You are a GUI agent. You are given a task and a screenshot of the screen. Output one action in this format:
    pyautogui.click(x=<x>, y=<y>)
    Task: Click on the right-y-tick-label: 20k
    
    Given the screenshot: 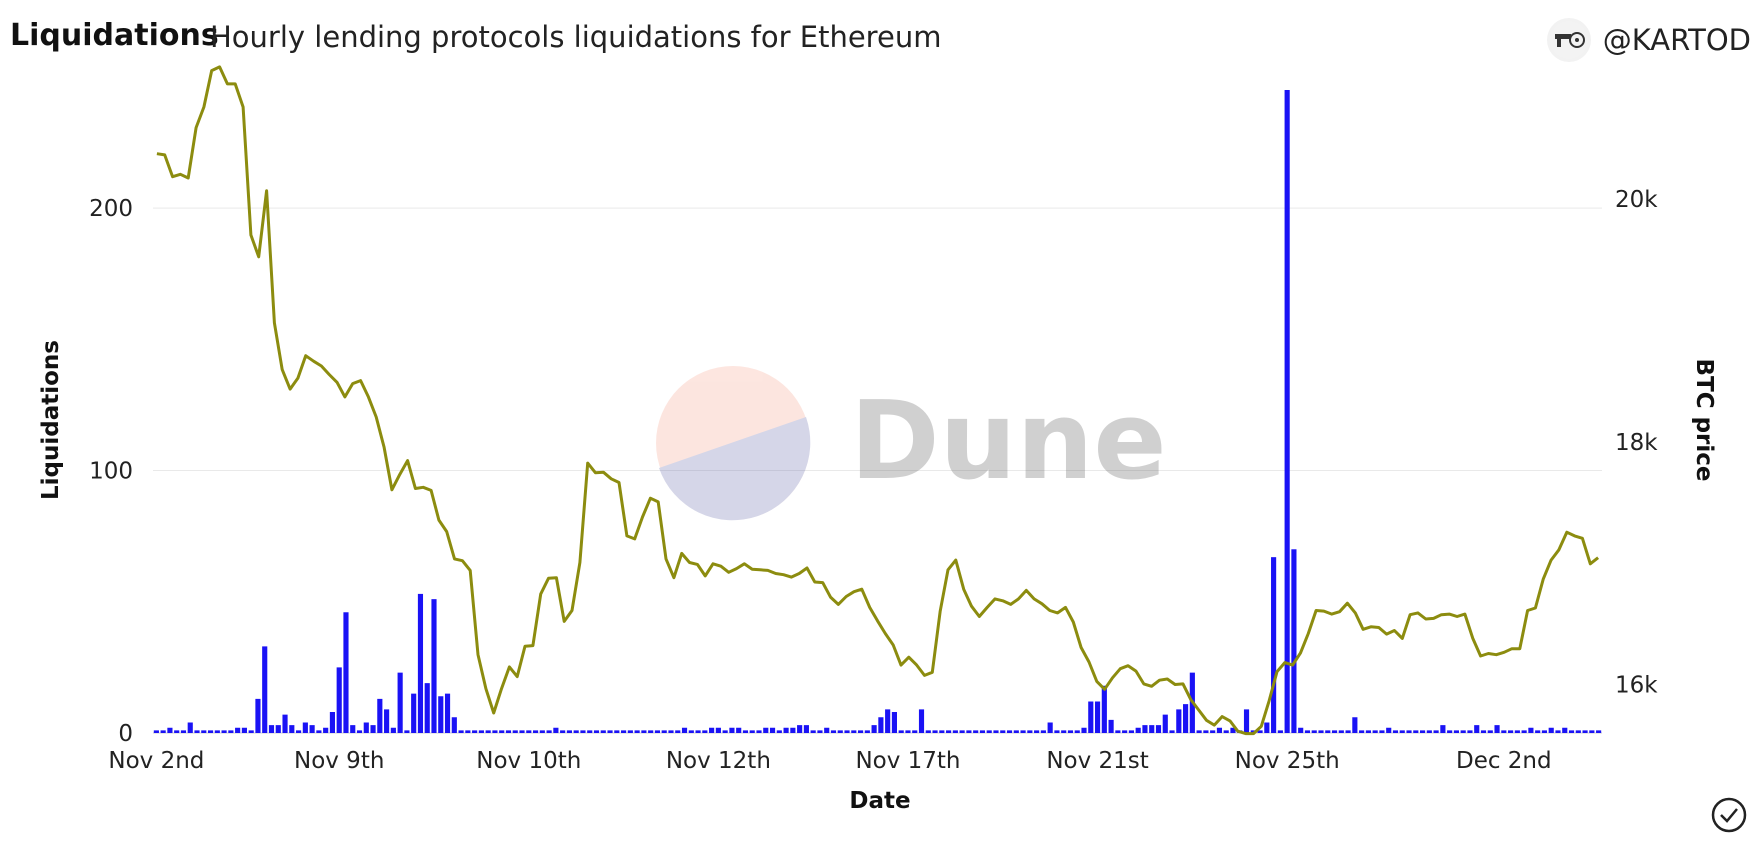 What is the action you would take?
    pyautogui.click(x=1636, y=200)
    